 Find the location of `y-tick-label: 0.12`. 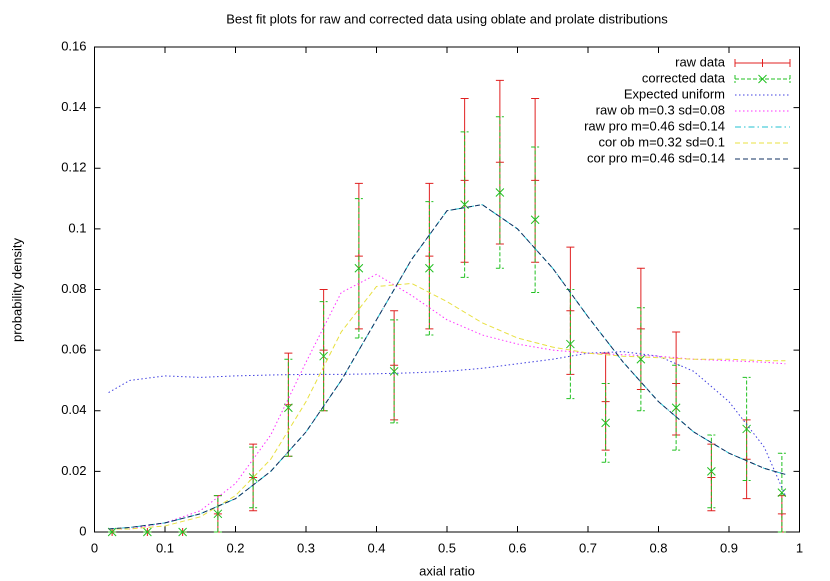

y-tick-label: 0.12 is located at coordinates (73, 167).